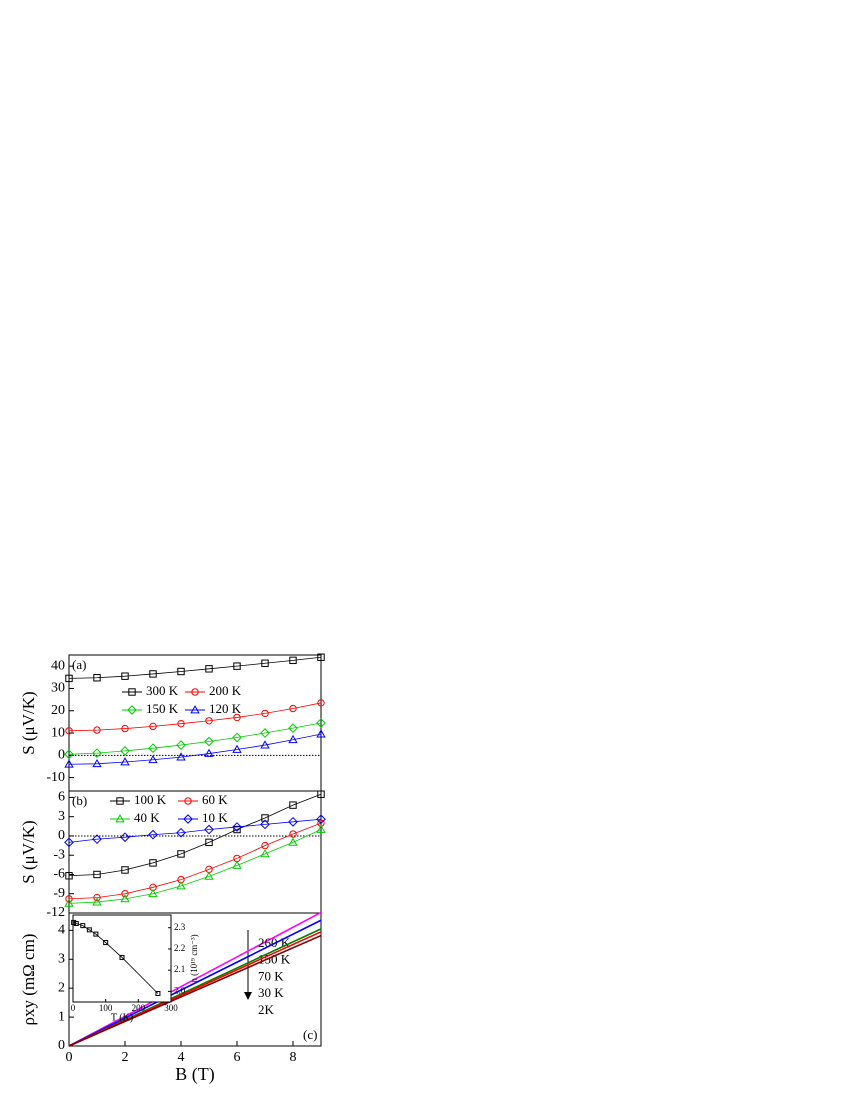  What do you see at coordinates (194, 958) in the screenshot?
I see `y-axis-label: n (10¹⁹ cm⁻³)` at bounding box center [194, 958].